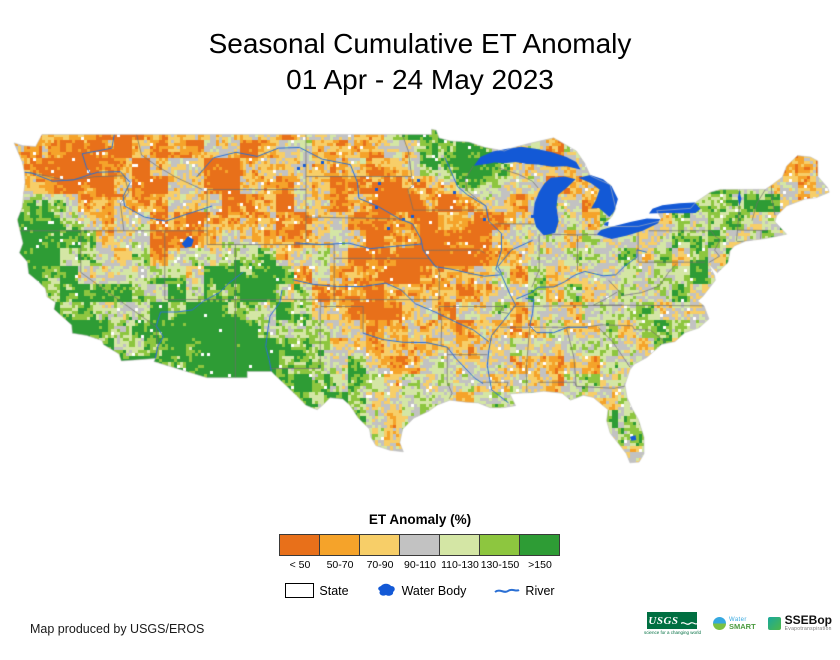 This screenshot has width=840, height=660. Describe the element at coordinates (380, 565) in the screenshot. I see `legend-class-label: 70-90` at that location.